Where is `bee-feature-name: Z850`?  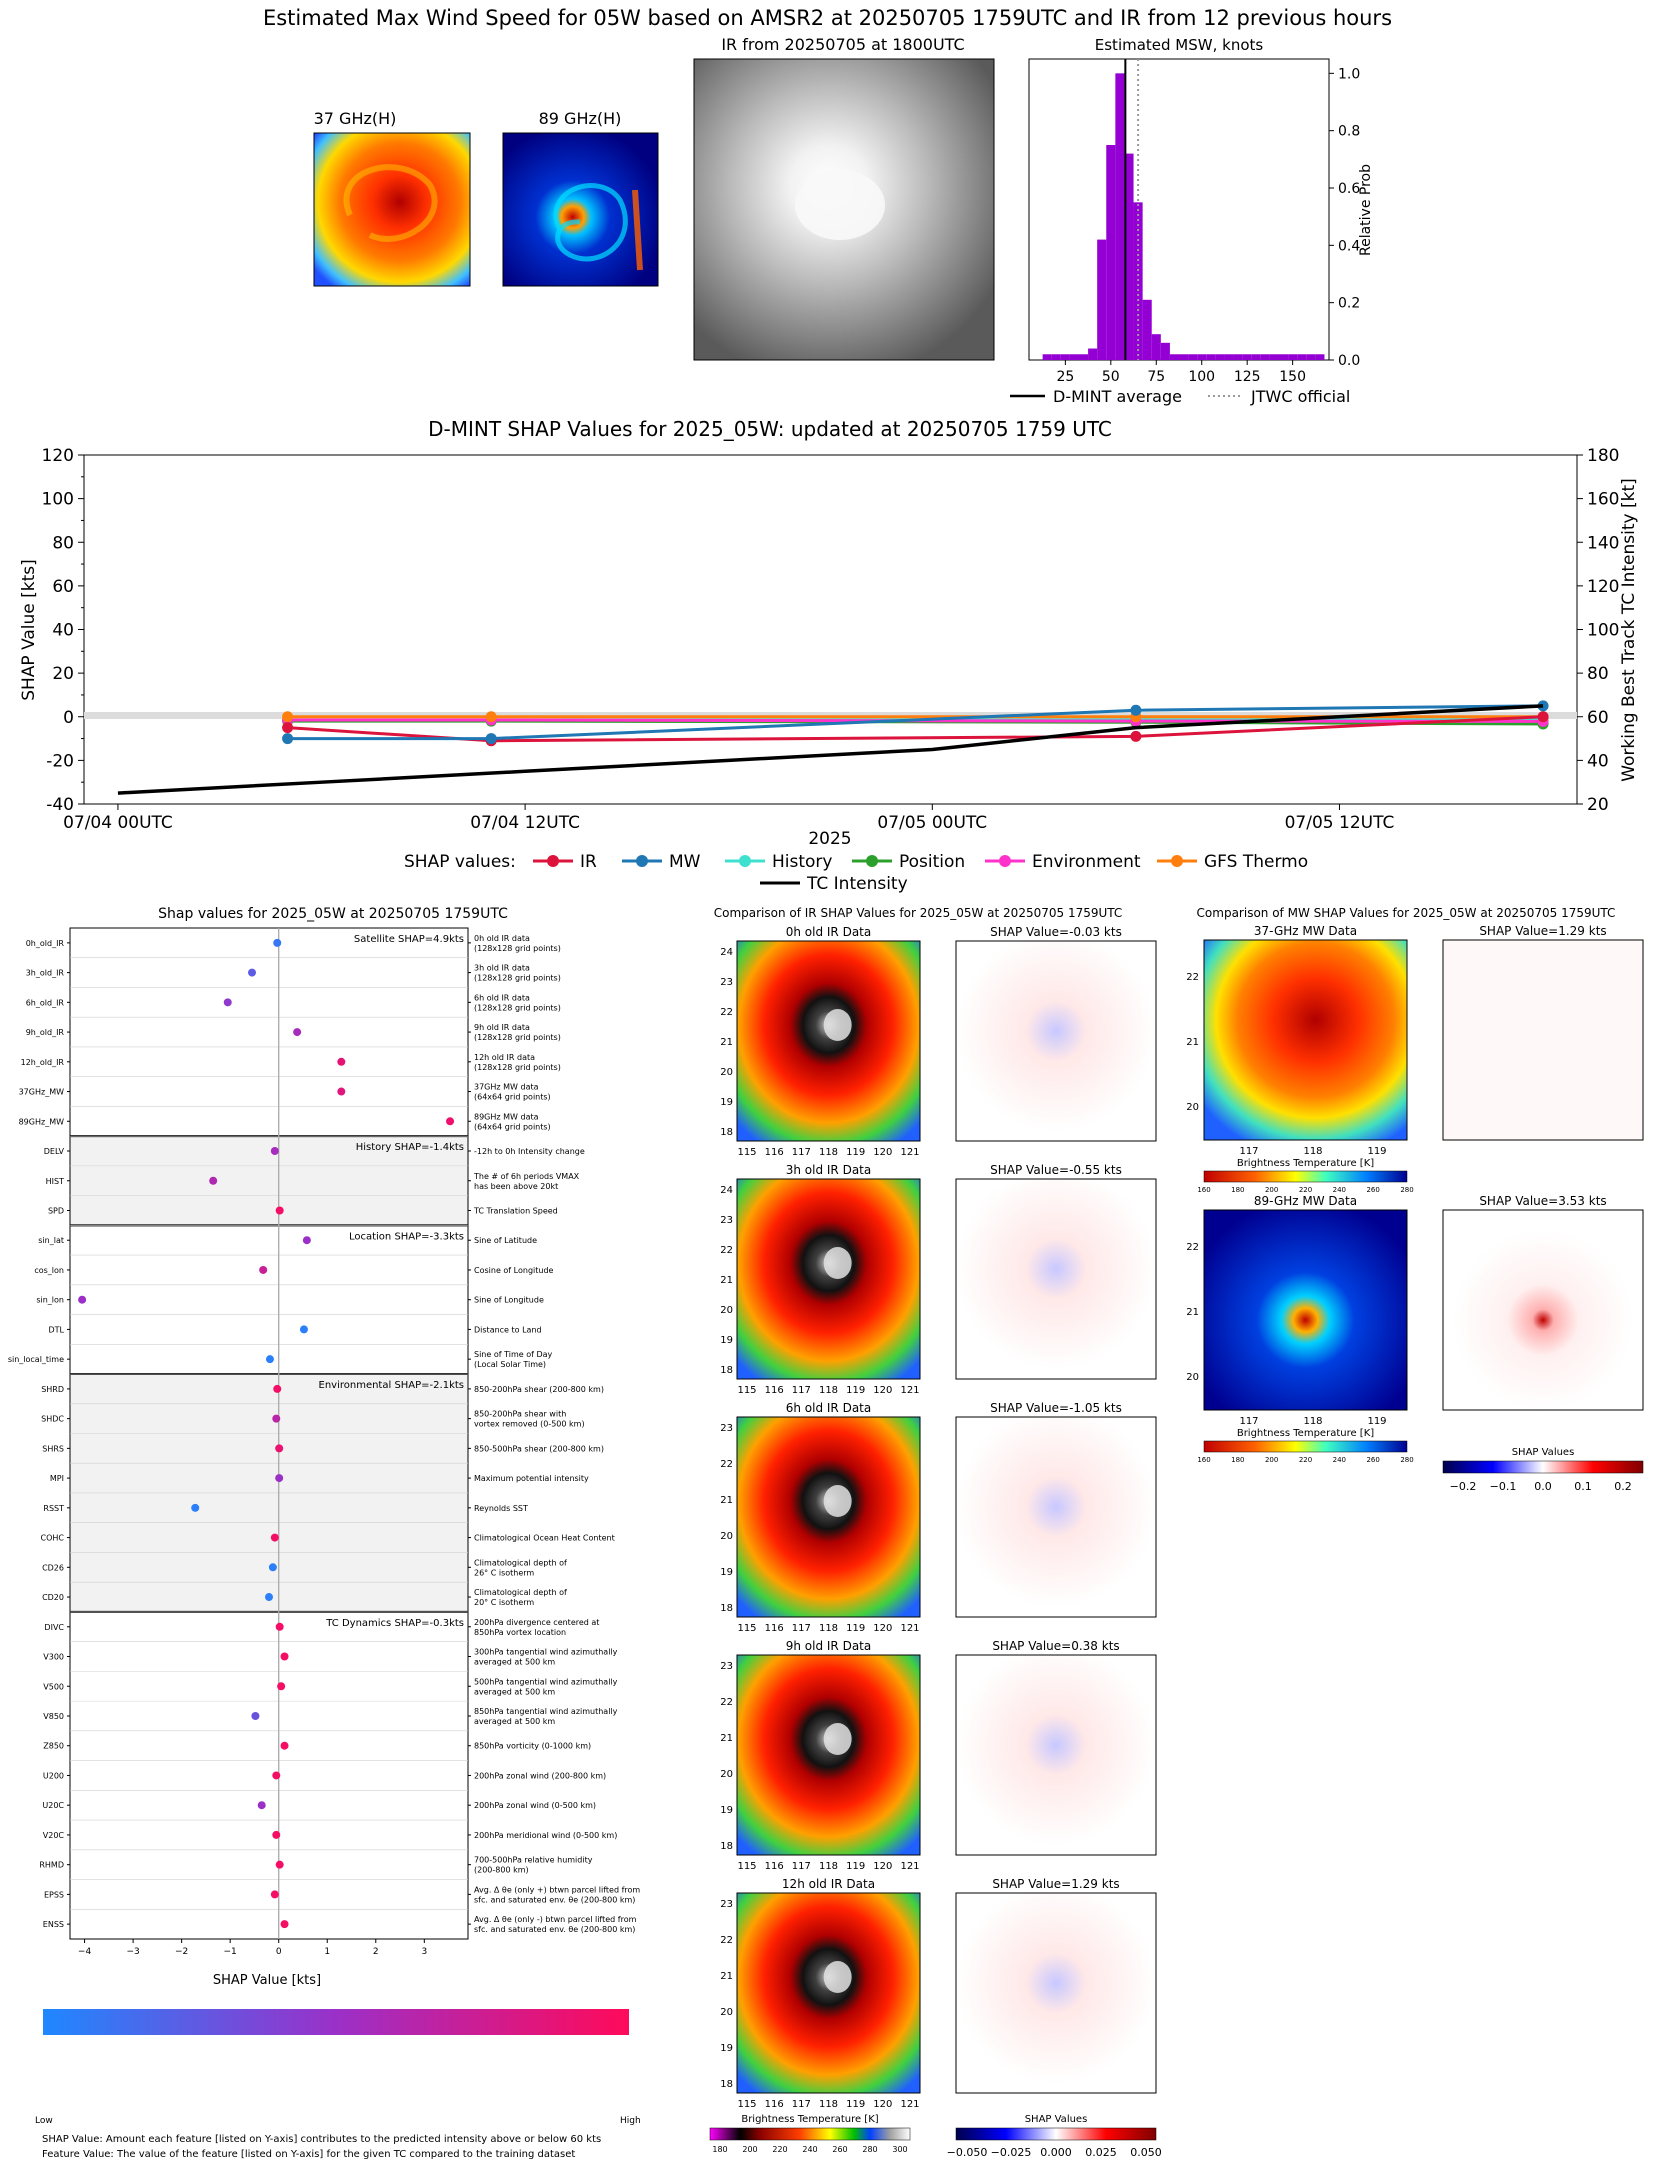
bee-feature-name: Z850 is located at coordinates (53, 1746).